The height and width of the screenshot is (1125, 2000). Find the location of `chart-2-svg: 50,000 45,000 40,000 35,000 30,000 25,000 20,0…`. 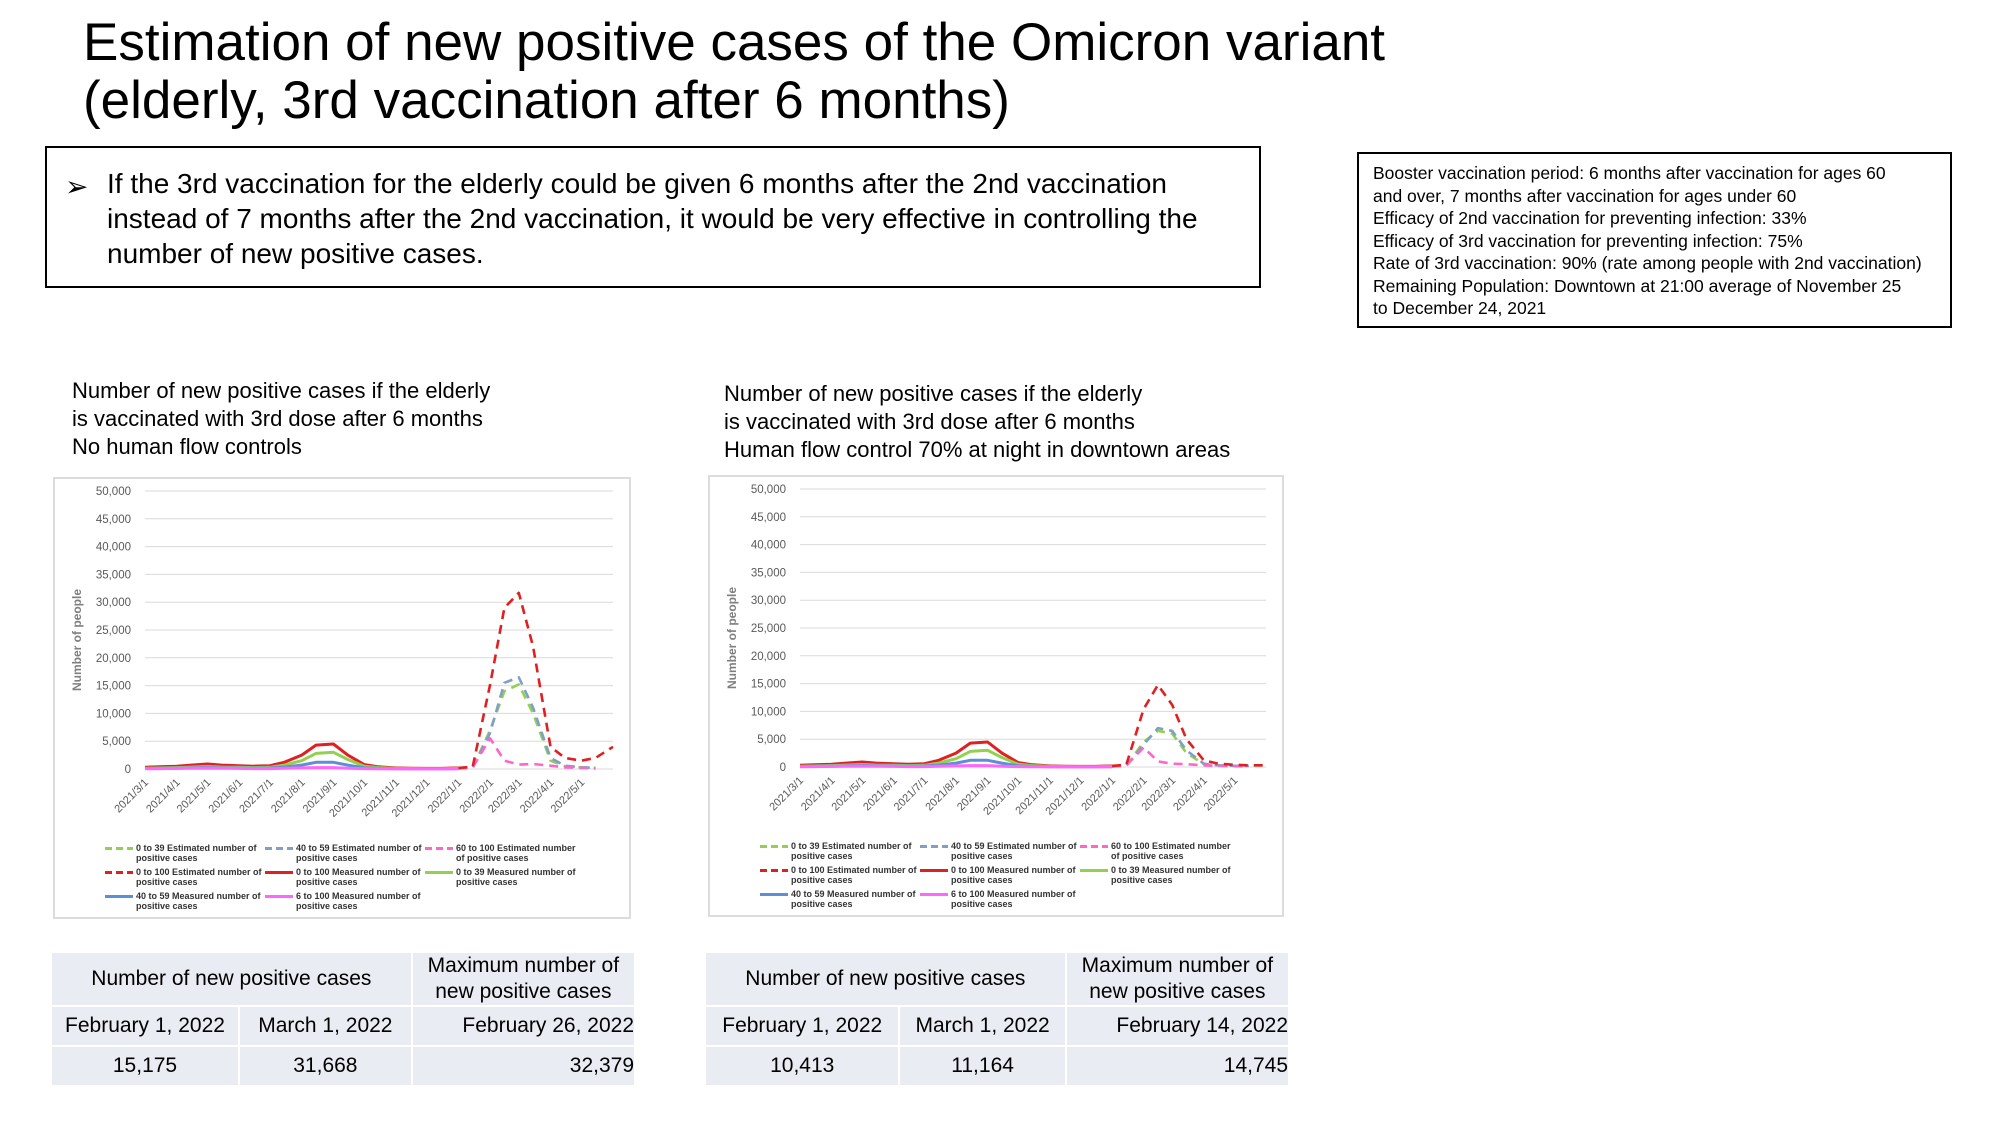

chart-2-svg: 50,000 45,000 40,000 35,000 30,000 25,000 20,0… is located at coordinates (995, 651).